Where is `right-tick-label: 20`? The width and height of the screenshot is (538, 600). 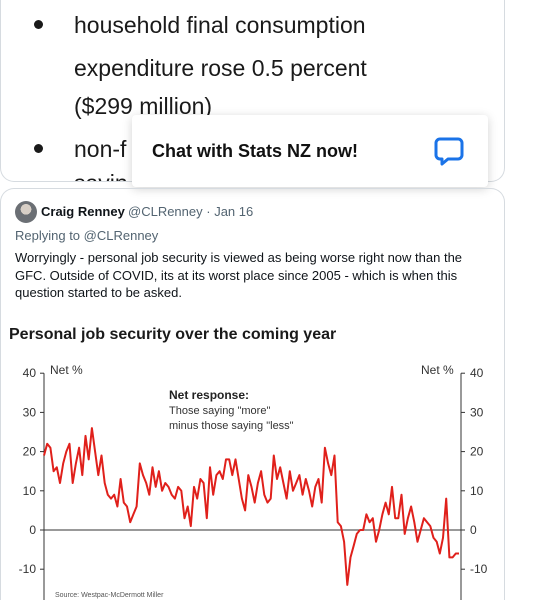
right-tick-label: 20 is located at coordinates (477, 452).